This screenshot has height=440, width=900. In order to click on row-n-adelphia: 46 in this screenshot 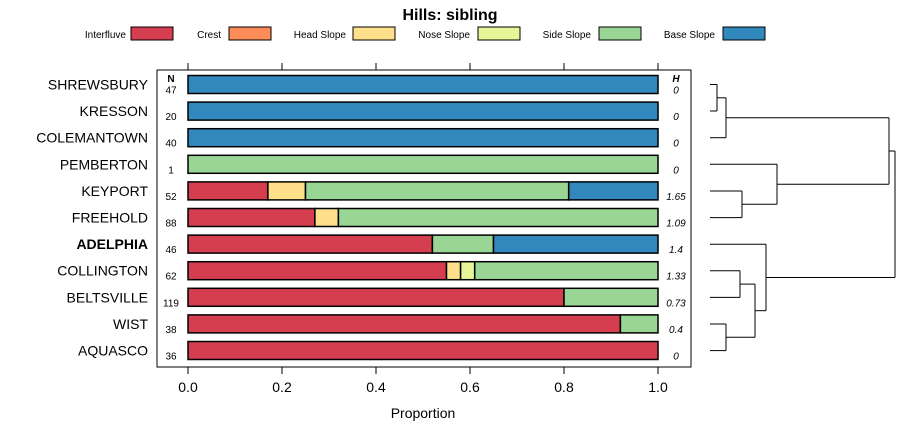, I will do `click(171, 250)`.